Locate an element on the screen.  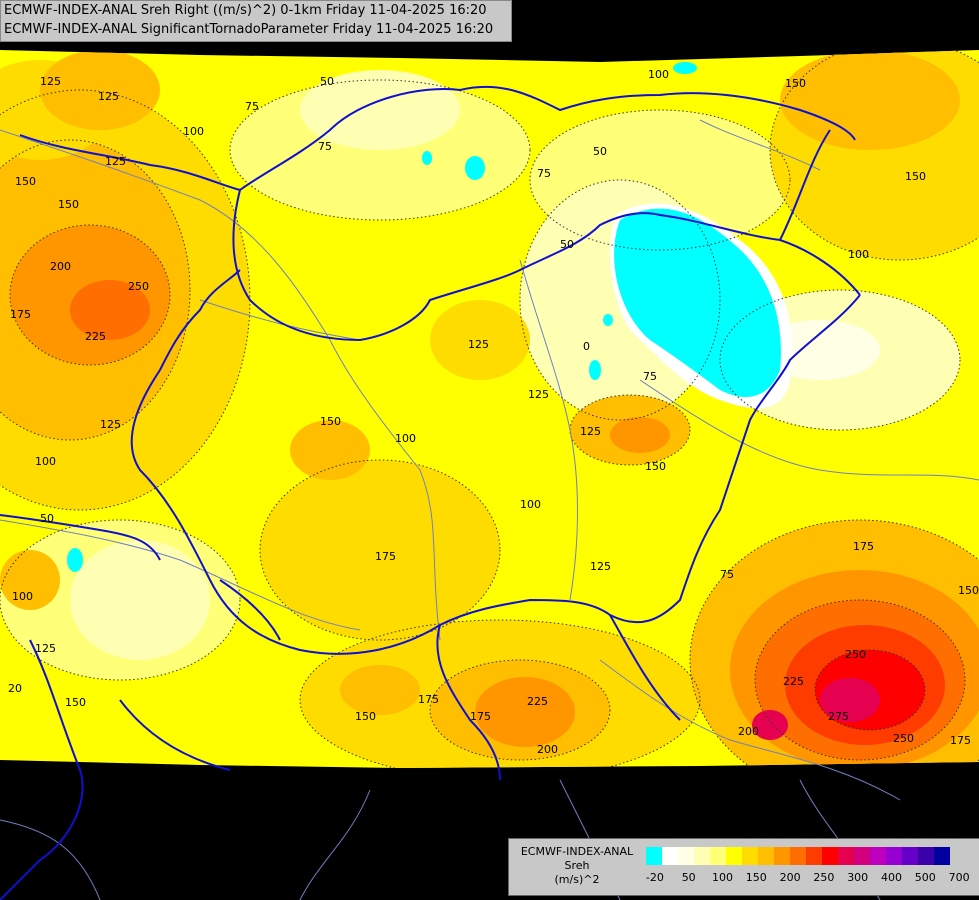
legend-title-line-2: Sreh is located at coordinates (577, 865).